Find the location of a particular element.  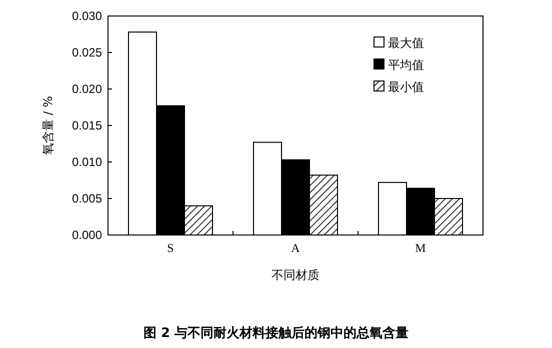

x-tick-label: M is located at coordinates (420, 248).